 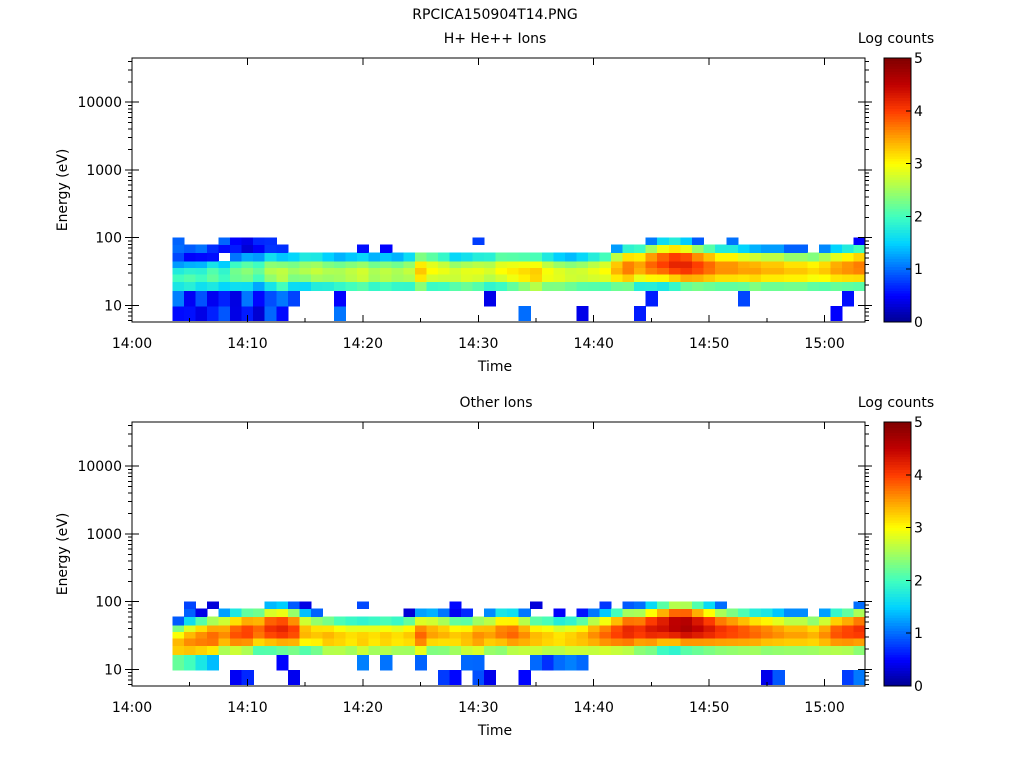 I want to click on x-tick-label: 14:10, so click(x=247, y=344).